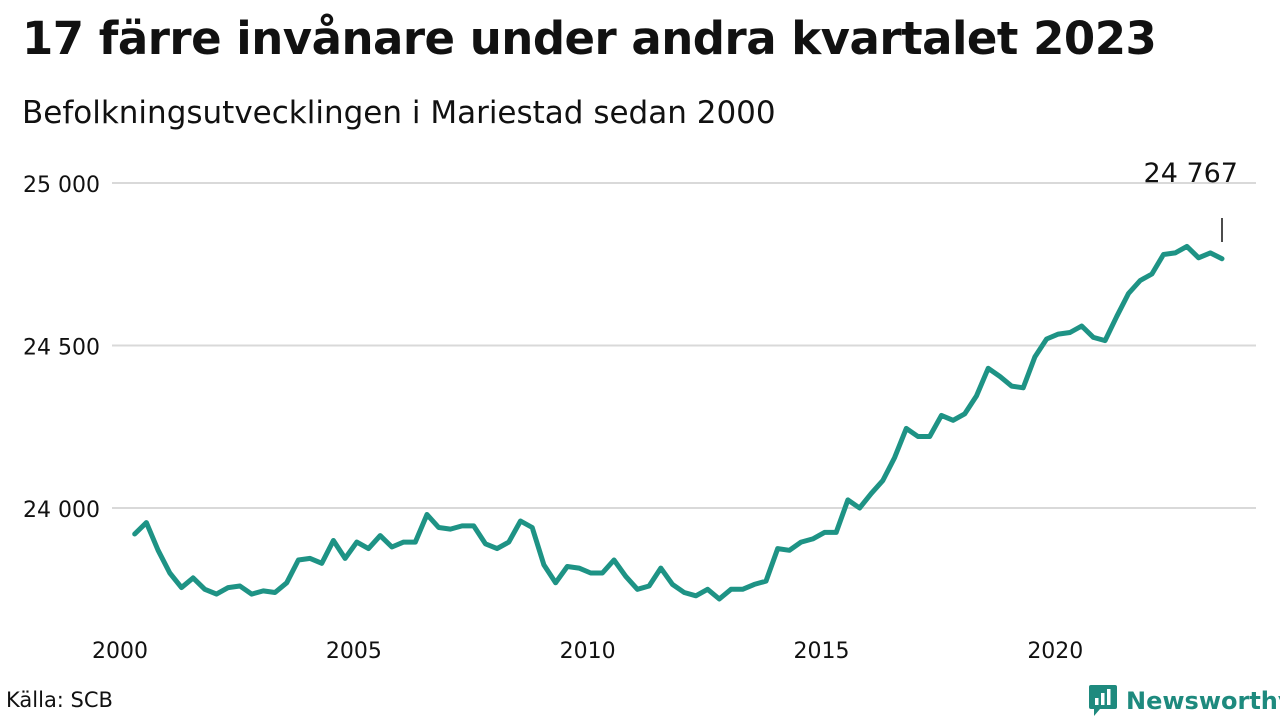  I want to click on last-value-label: 24 767, so click(1191, 173).